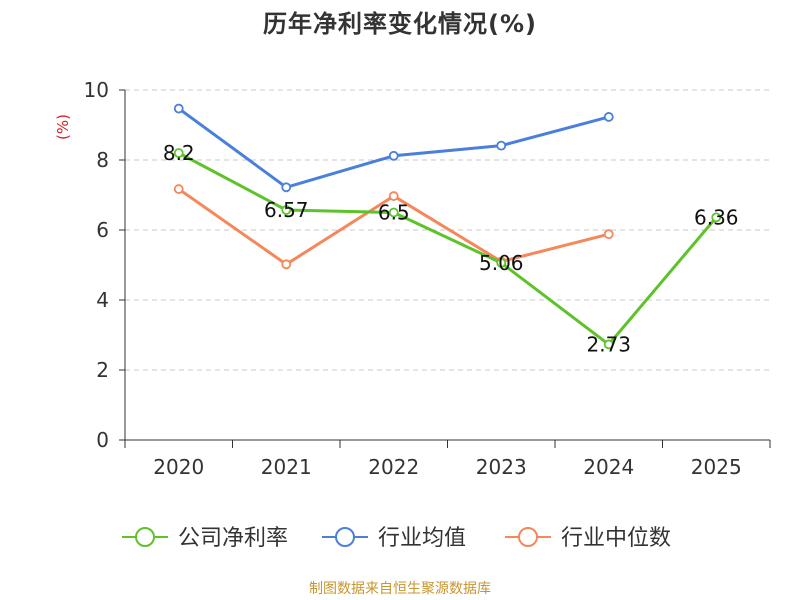 The height and width of the screenshot is (600, 800). What do you see at coordinates (422, 538) in the screenshot?
I see `legend-label: 行业均值` at bounding box center [422, 538].